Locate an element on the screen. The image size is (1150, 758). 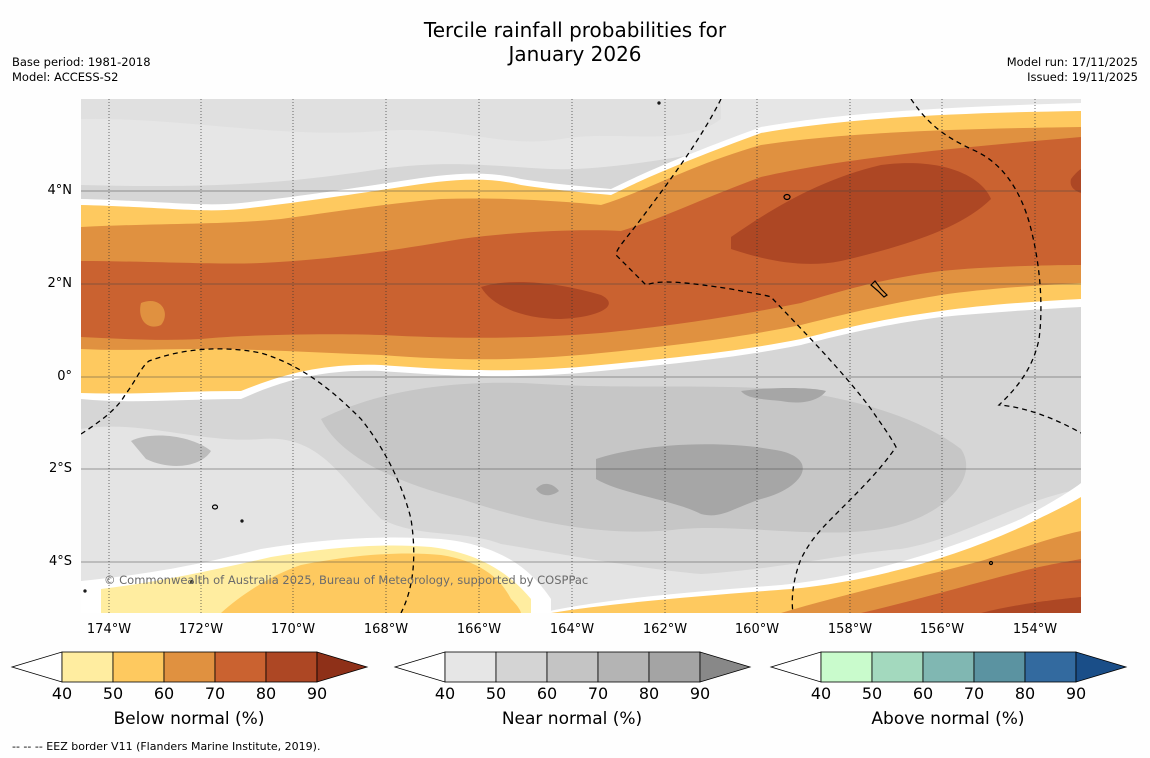
eez-border-west is located at coordinates (248, 480).